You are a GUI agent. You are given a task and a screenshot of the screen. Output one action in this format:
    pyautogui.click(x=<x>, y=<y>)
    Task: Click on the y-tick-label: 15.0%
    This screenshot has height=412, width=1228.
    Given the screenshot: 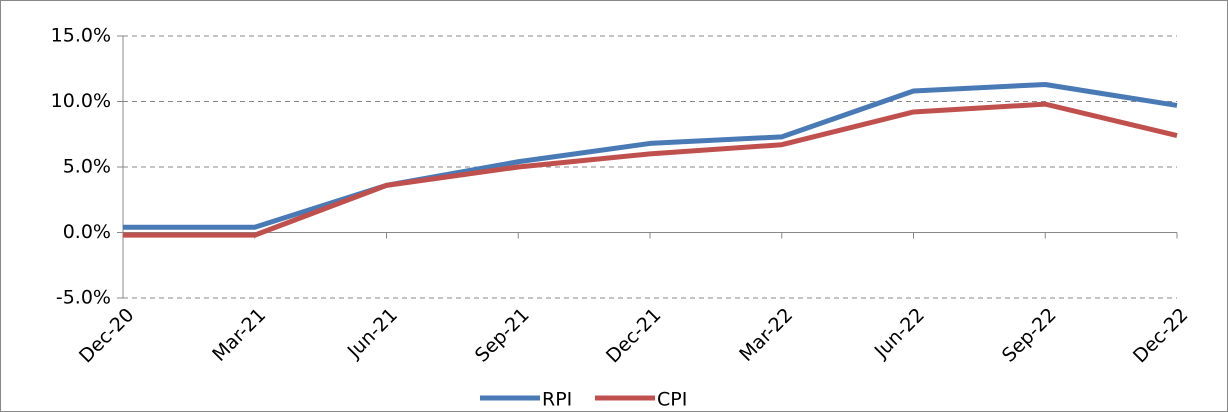 What is the action you would take?
    pyautogui.click(x=81, y=36)
    